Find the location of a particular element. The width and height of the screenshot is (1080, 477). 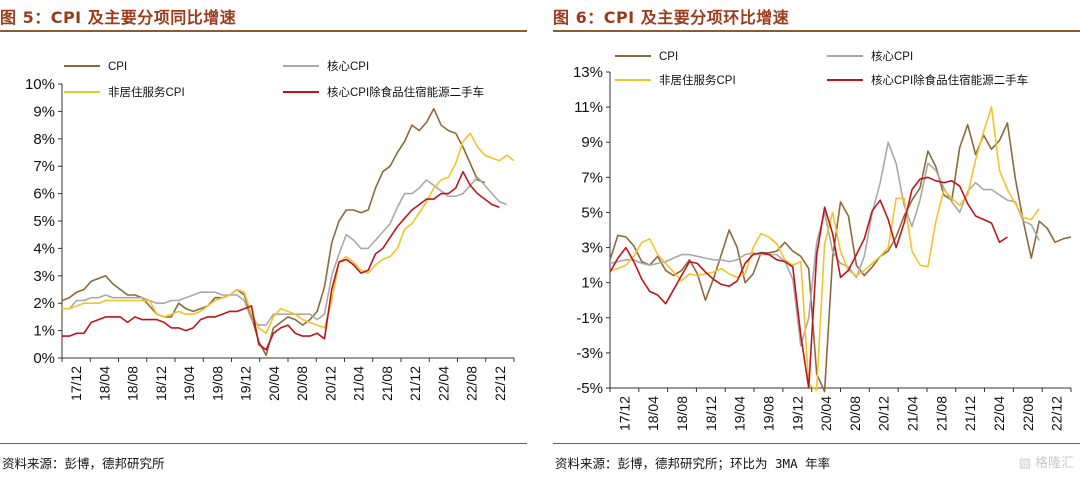

chart-source: 资料来源：彭博，德邦研究所 is located at coordinates (83, 463).